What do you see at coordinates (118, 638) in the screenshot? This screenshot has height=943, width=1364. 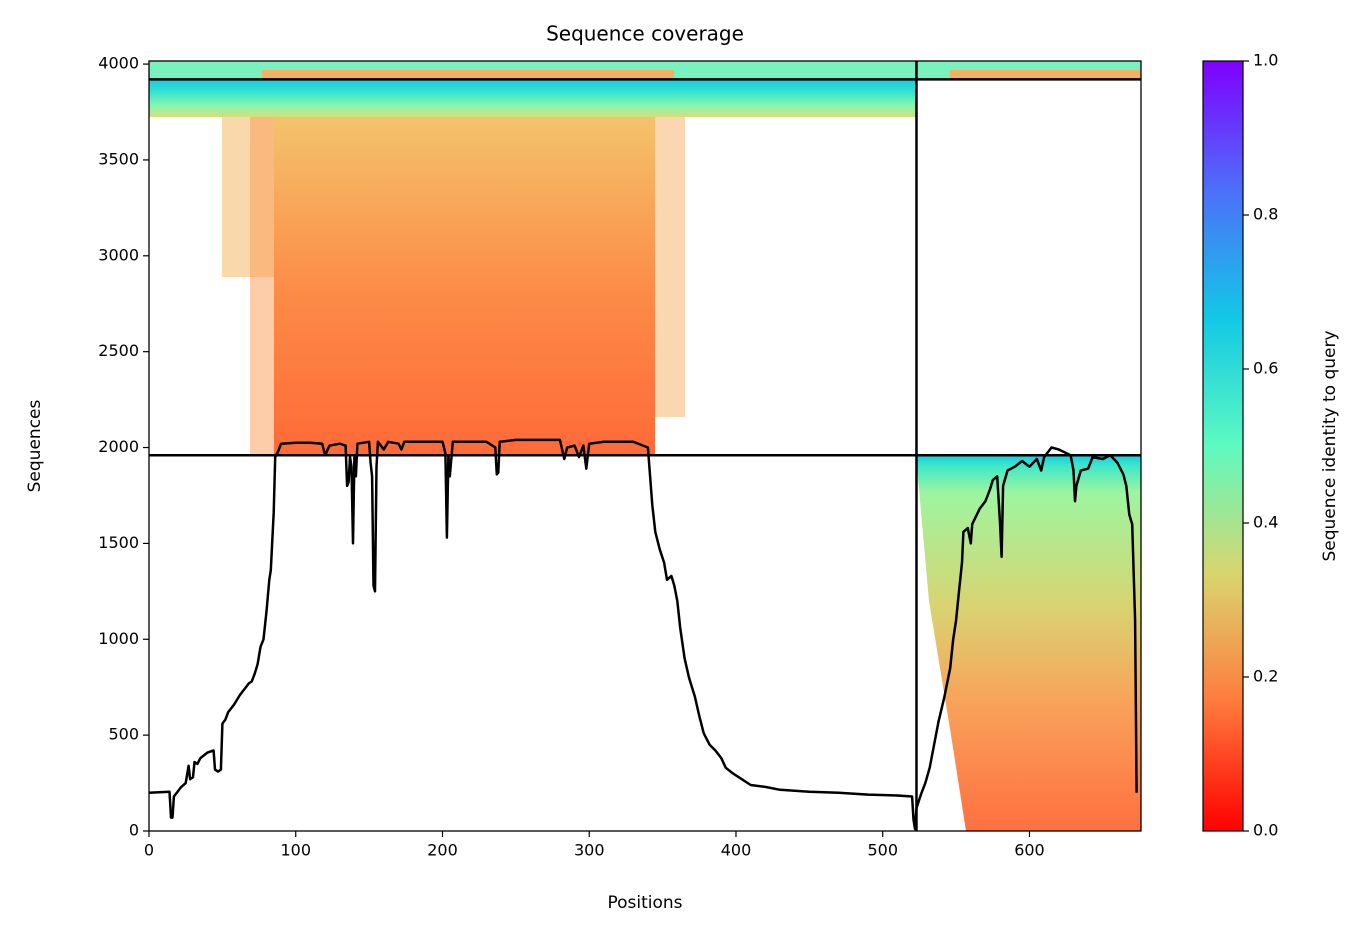 I see `y-tick-label: 1000` at bounding box center [118, 638].